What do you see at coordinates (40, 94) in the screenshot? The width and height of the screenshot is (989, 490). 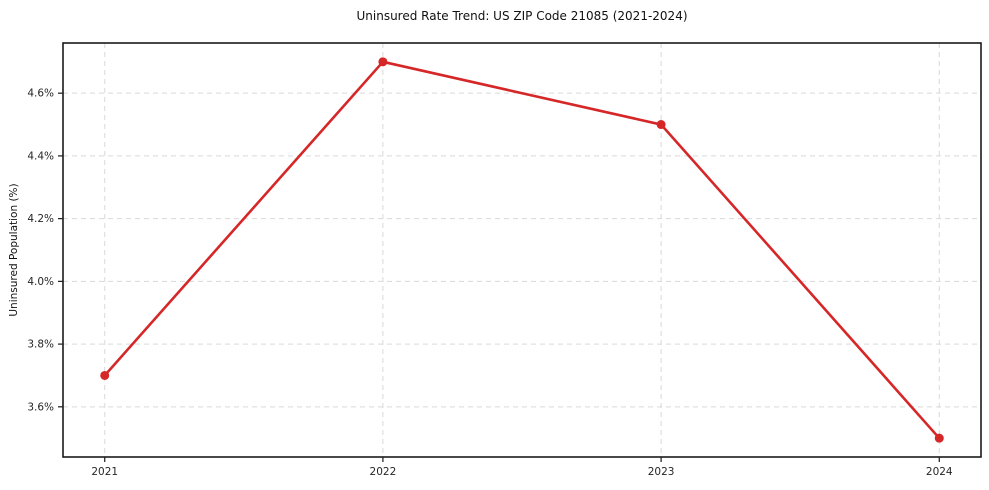 I see `y-tick-label: 4.6%` at bounding box center [40, 94].